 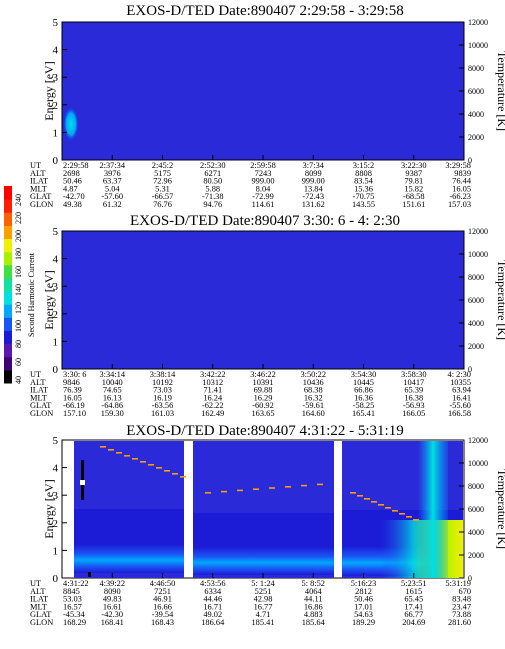 I want to click on table-cell: -66.23, so click(x=460, y=196).